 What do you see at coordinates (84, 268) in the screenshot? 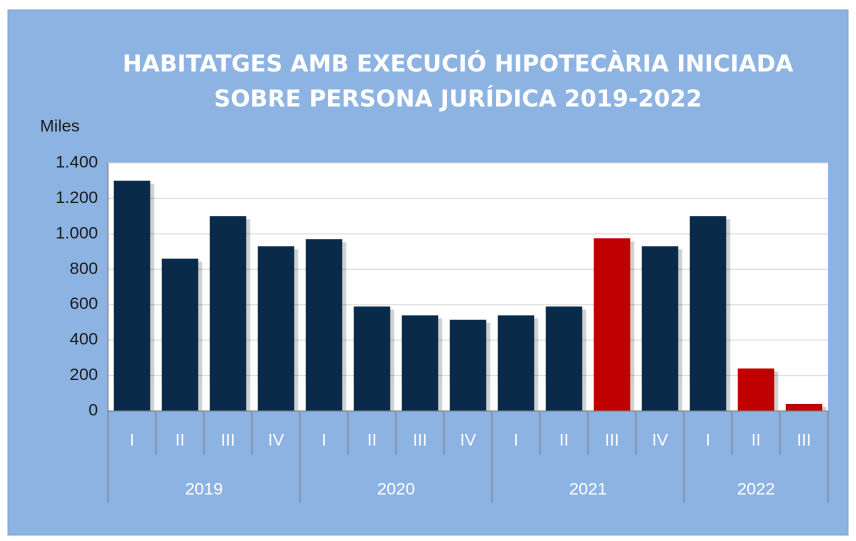
I see `y-tick-label: 800` at bounding box center [84, 268].